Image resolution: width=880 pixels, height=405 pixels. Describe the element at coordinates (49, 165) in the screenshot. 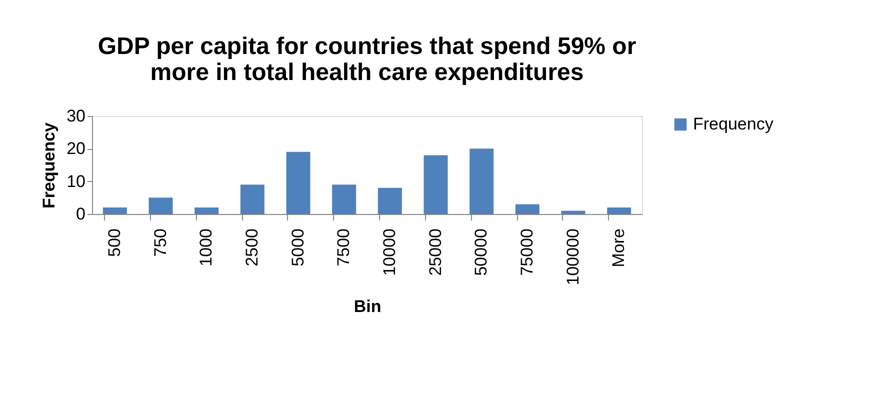

I see `y-axis-title: Frequency` at that location.